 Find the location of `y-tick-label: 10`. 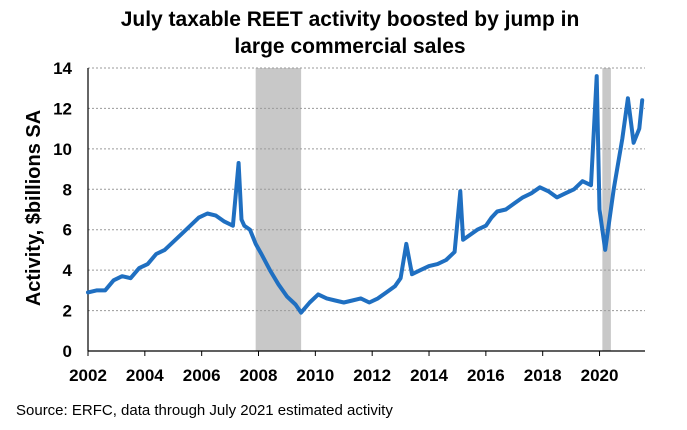

y-tick-label: 10 is located at coordinates (62, 149).